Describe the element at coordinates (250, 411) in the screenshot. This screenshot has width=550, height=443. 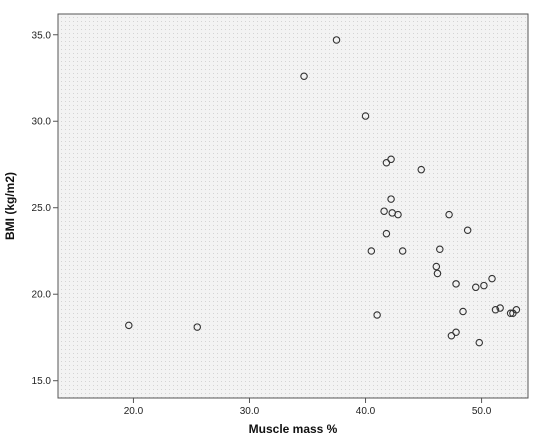
I see `x-tick-label: 30.0` at that location.